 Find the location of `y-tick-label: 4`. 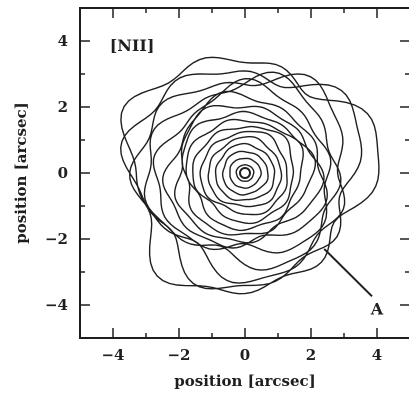

y-tick-label: 4 is located at coordinates (63, 41).